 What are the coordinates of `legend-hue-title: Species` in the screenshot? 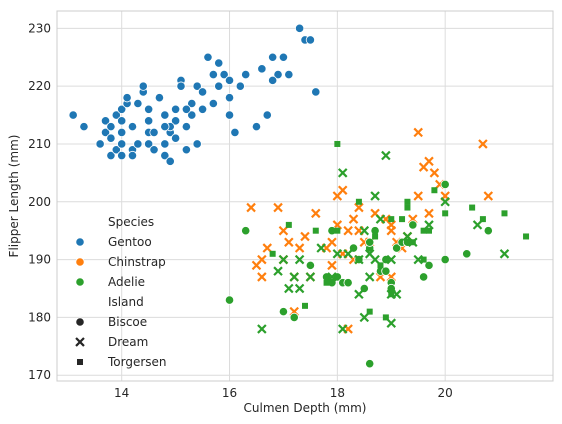 It's located at (131, 222).